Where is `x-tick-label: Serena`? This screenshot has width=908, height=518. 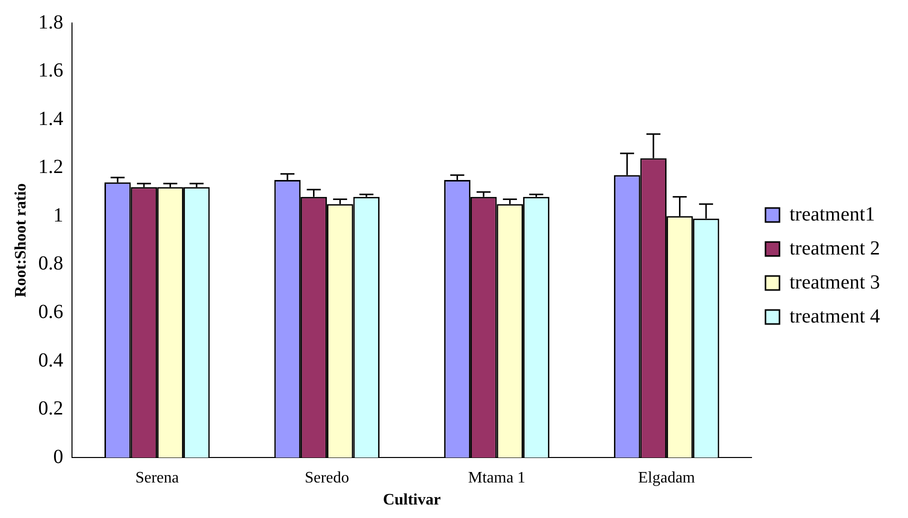 x-tick-label: Serena is located at coordinates (157, 477).